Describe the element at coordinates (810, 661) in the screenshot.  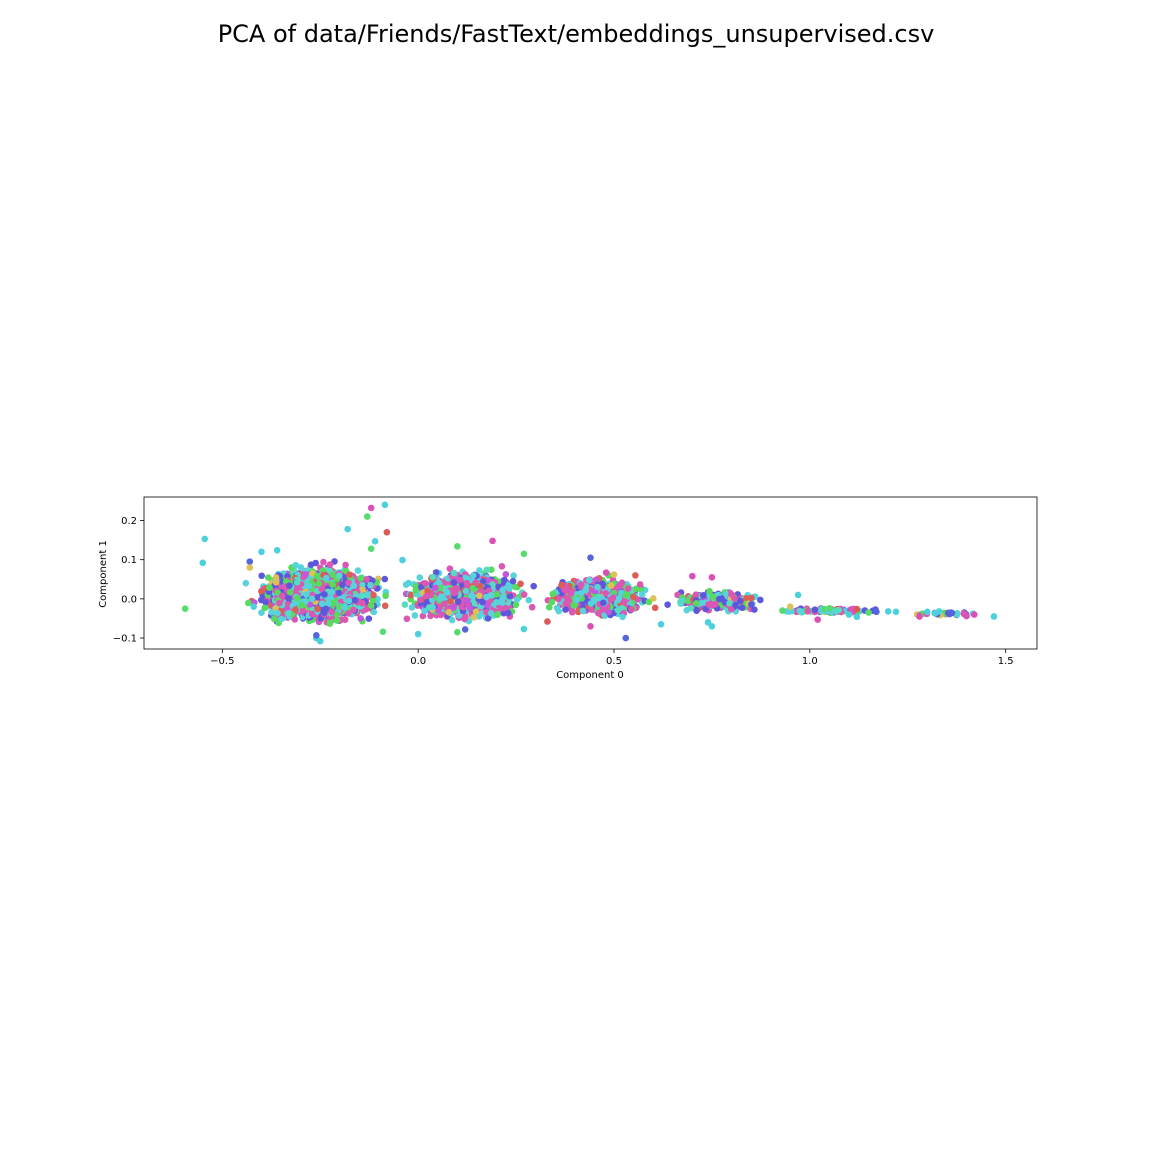
I see `x-tick-label: 1.0` at that location.